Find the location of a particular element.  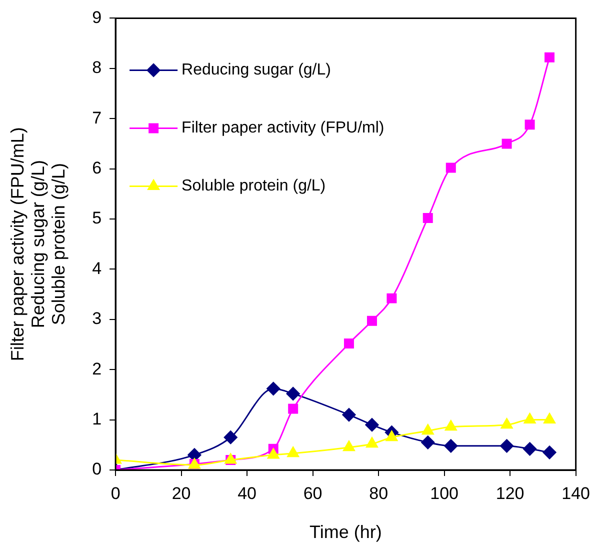

x-tick-label: 120 is located at coordinates (510, 493).